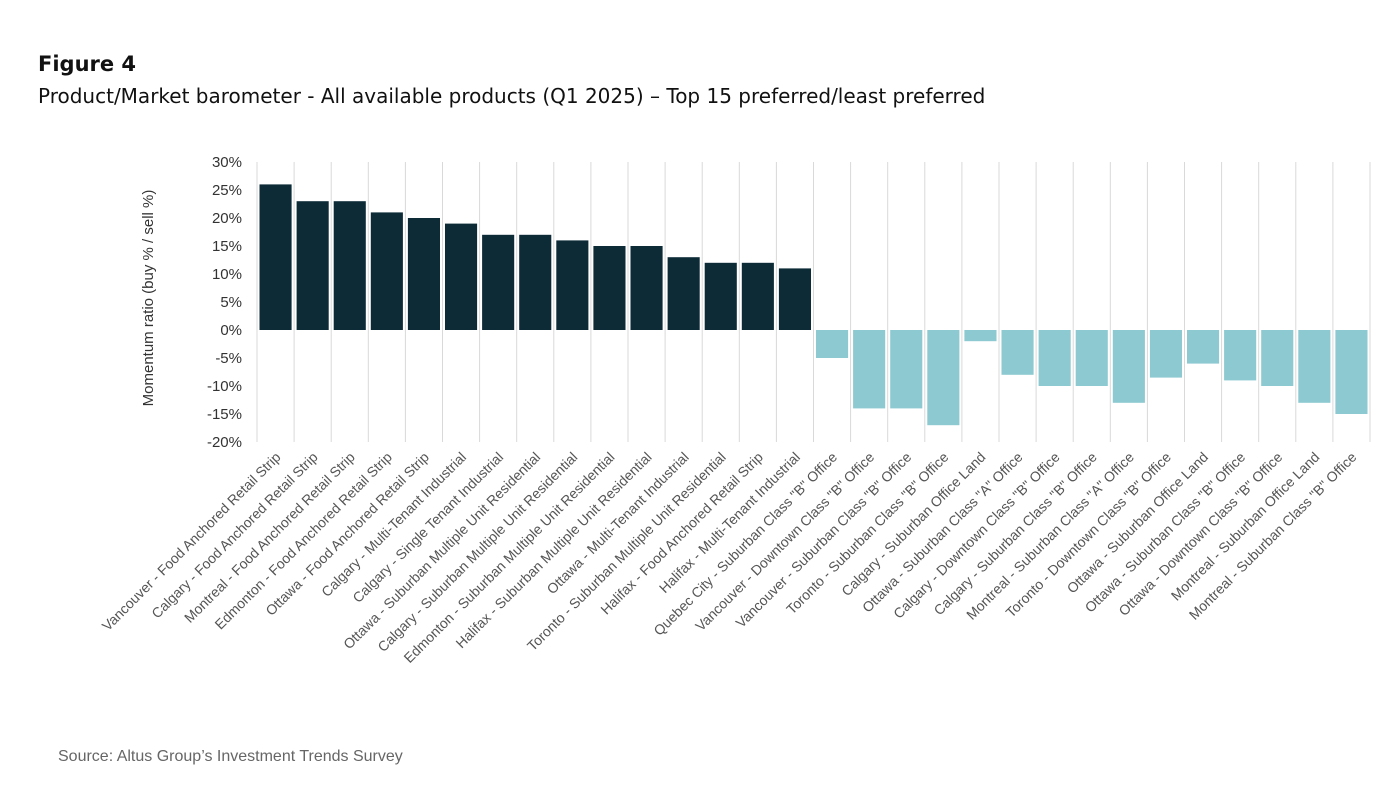  I want to click on y-tick-label: 10%, so click(227, 274).